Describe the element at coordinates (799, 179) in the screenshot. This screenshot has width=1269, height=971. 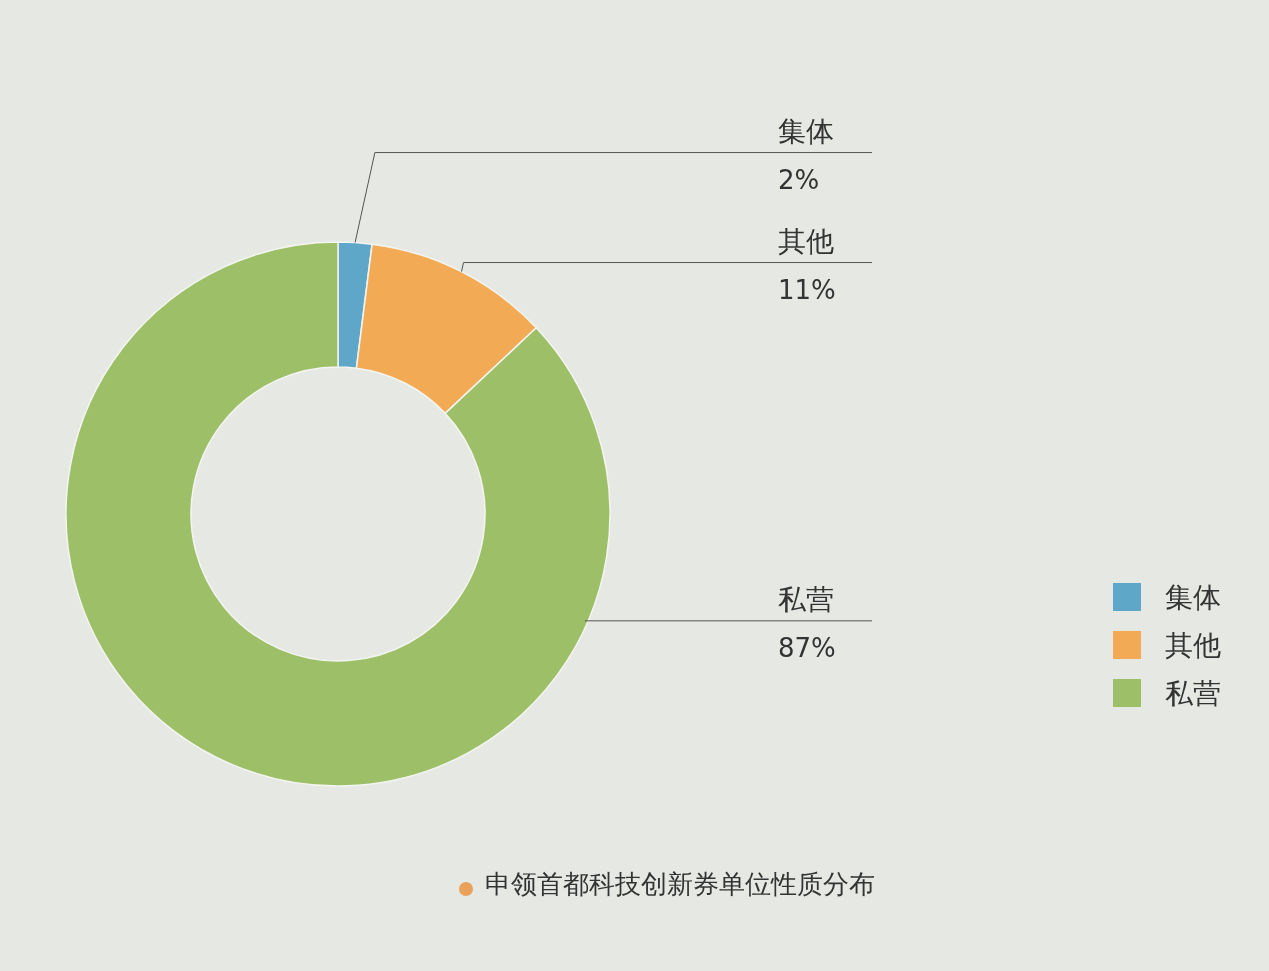
I see `data-label: 2%` at that location.